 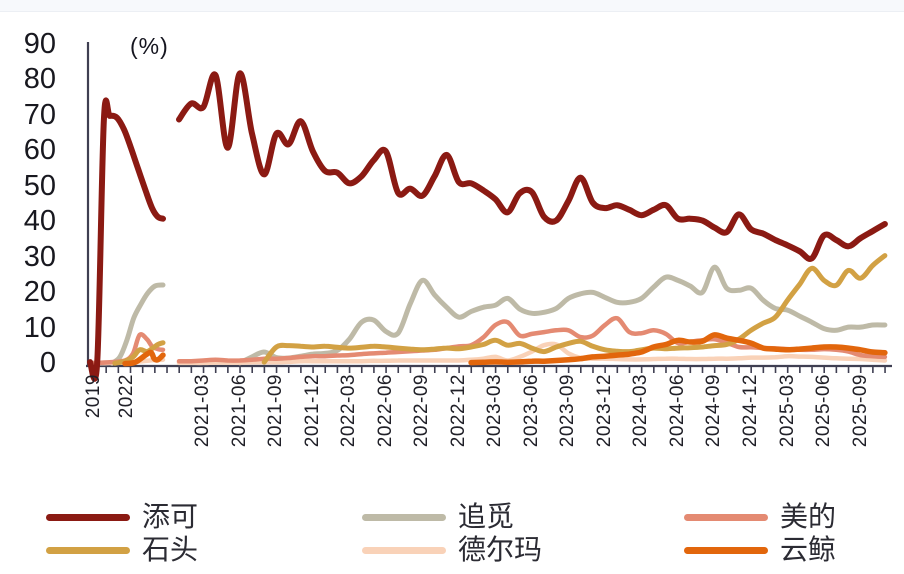 I want to click on x-axis-label: 2021-09, so click(x=276, y=411).